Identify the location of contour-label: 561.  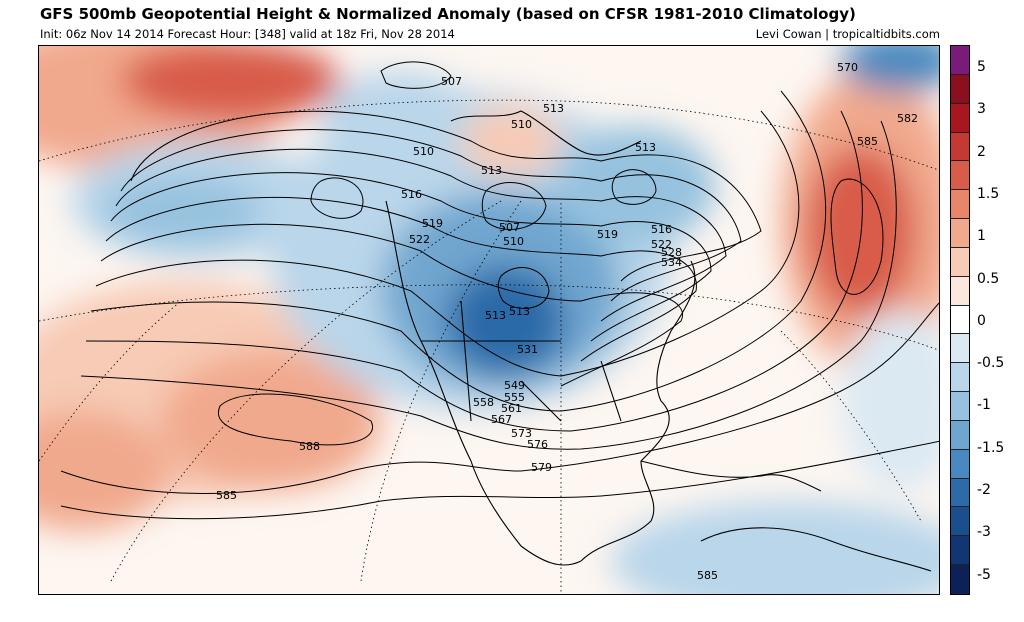
(511, 408).